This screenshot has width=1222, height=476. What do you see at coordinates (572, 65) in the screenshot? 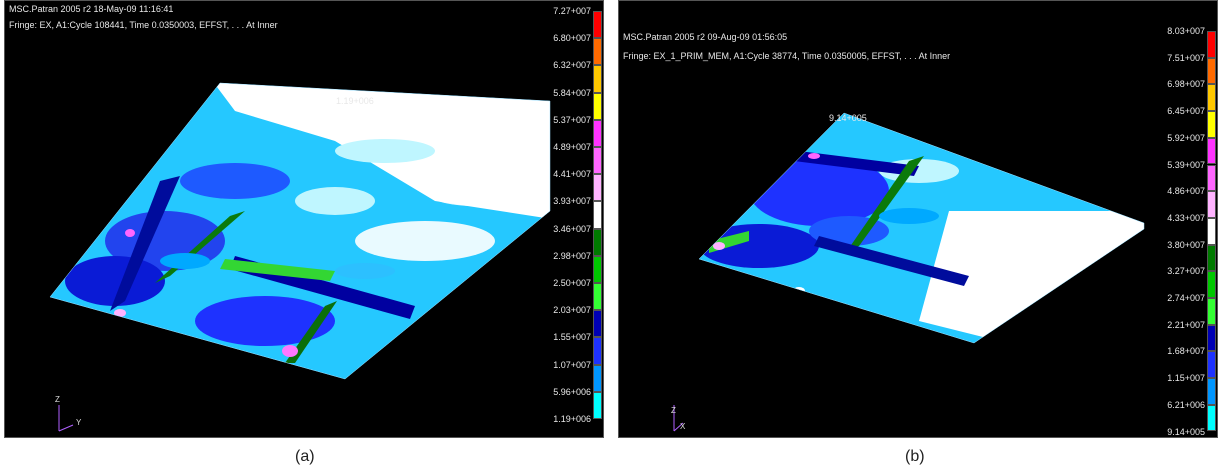
I see `legend-value-label: 6.32+007` at bounding box center [572, 65].